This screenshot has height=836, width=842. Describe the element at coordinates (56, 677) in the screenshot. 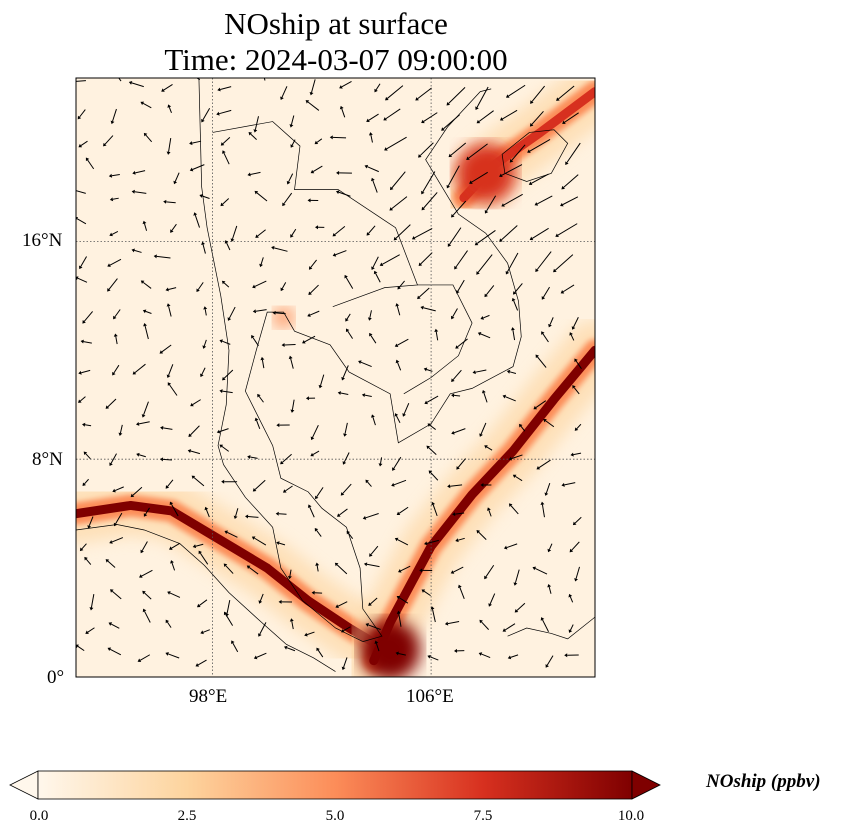

I see `y-tick-0: 0°` at that location.